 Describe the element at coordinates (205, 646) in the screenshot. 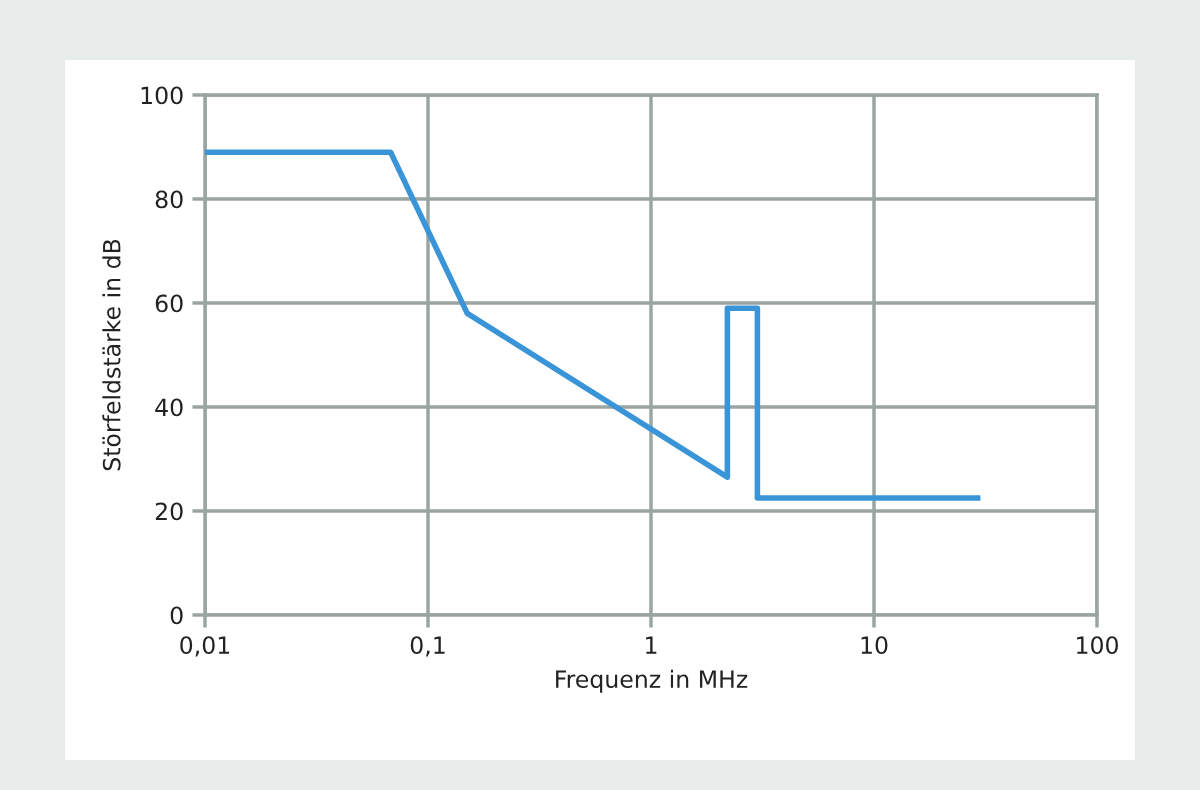

I see `x-tick-label: 0,01` at that location.